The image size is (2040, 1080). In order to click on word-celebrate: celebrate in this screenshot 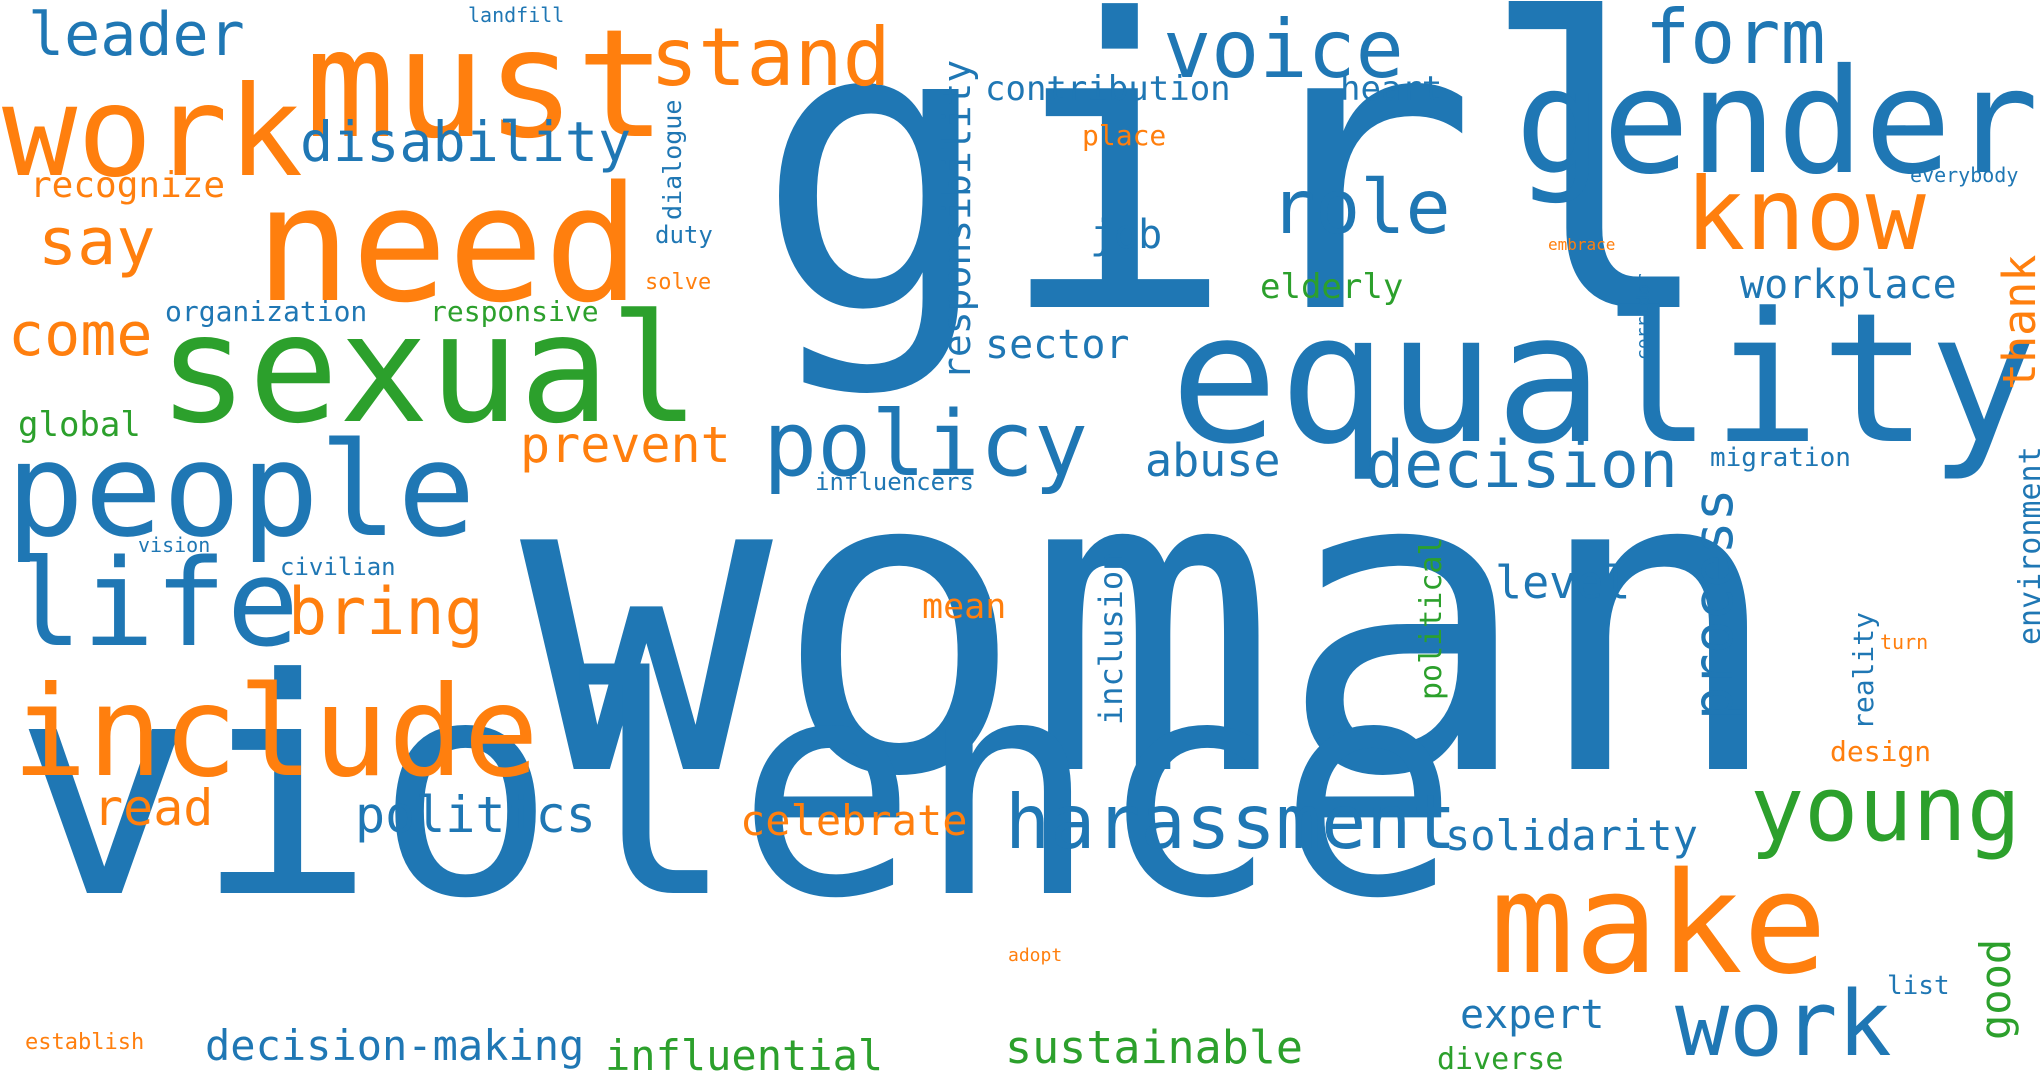, I will do `click(854, 820)`.